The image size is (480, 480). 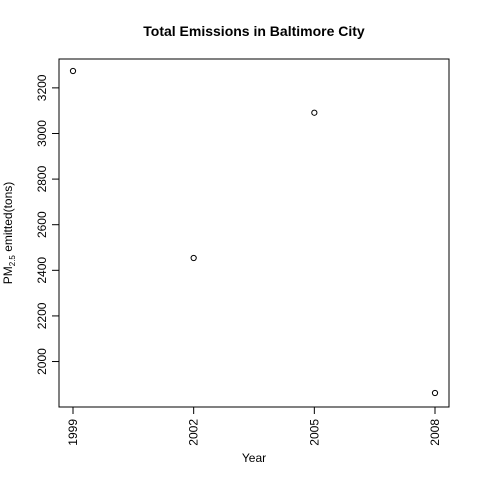 What do you see at coordinates (254, 31) in the screenshot?
I see `chart-title: Total Emissions in Baltimore City` at bounding box center [254, 31].